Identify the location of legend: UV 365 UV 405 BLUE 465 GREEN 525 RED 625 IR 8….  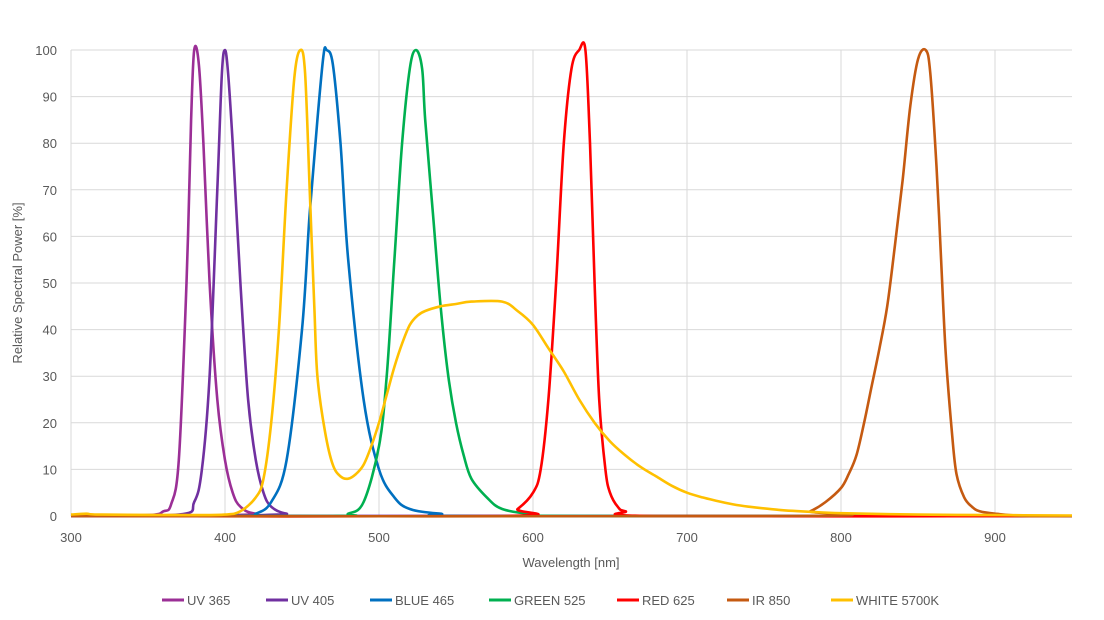
(550, 600).